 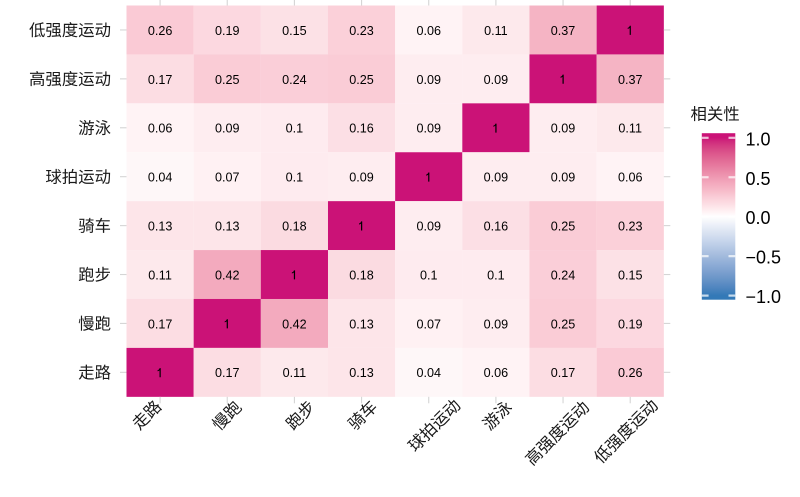 What do you see at coordinates (758, 179) in the screenshot?
I see `svg-text: 0.5` at bounding box center [758, 179].